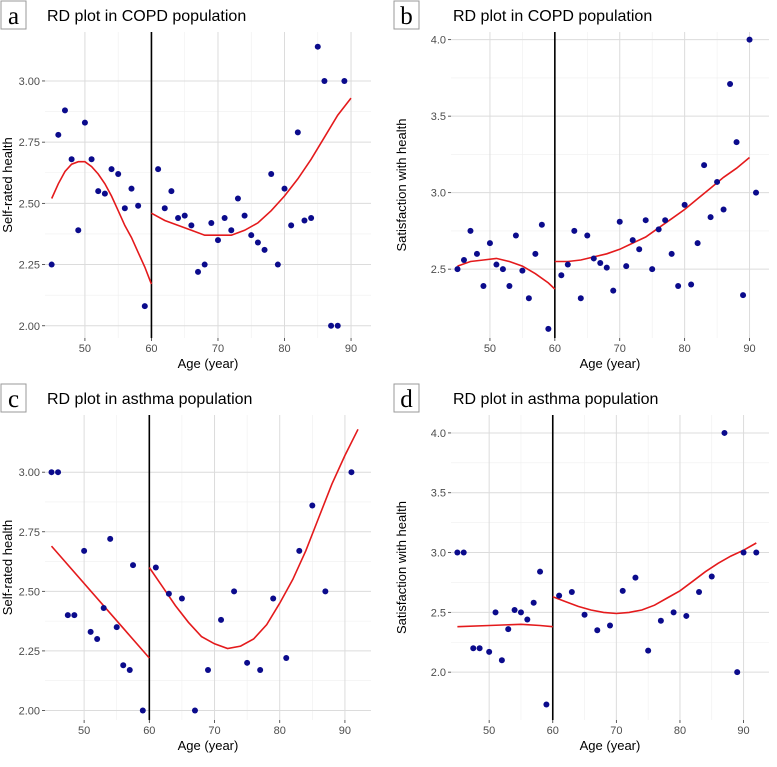 The height and width of the screenshot is (767, 777). Describe the element at coordinates (438, 434) in the screenshot. I see `y-tick-label: 4.0` at that location.